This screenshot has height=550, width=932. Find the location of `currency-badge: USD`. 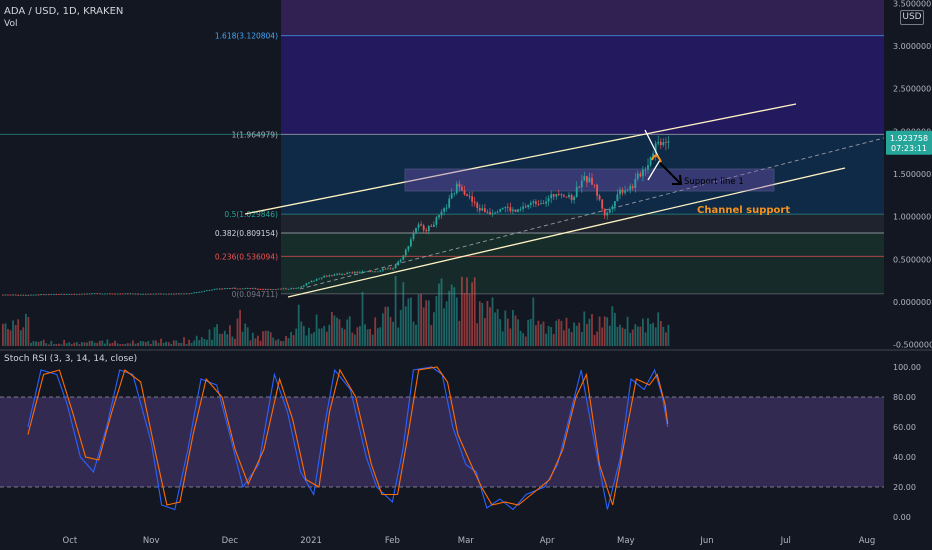

currency-badge: USD is located at coordinates (912, 17).